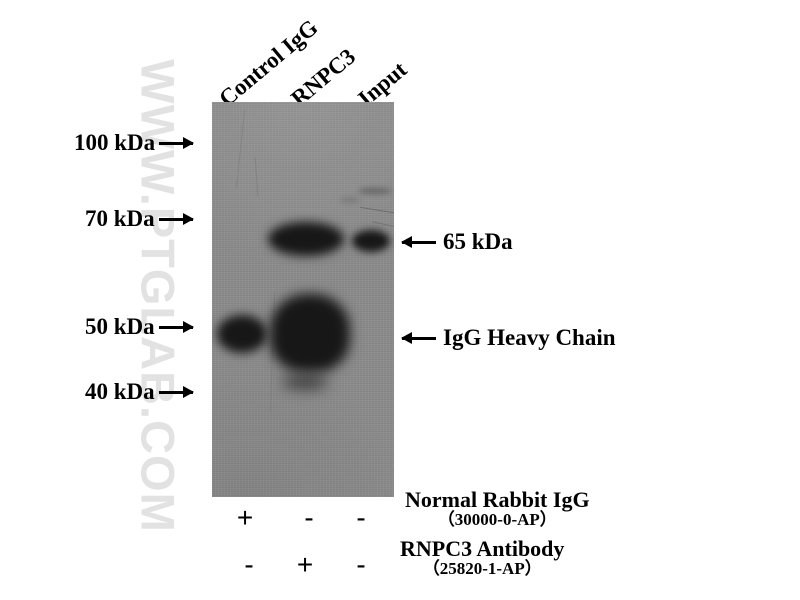 The image size is (800, 600). I want to click on band-65kda-lane2, so click(306, 239).